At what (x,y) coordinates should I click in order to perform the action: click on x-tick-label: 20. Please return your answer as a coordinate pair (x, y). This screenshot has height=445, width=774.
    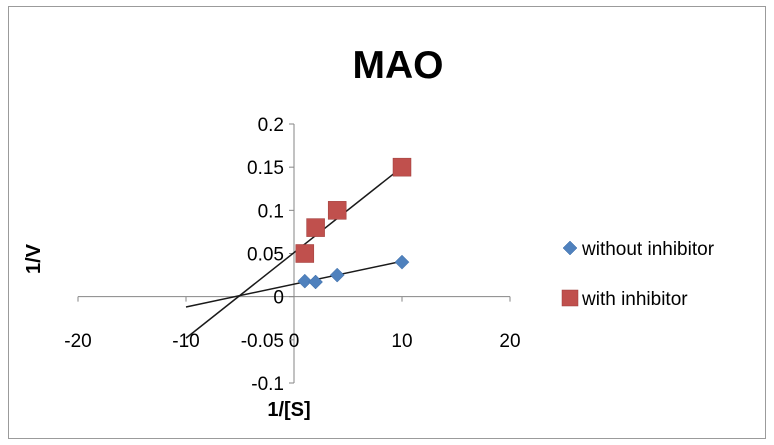
    Looking at the image, I should click on (509, 341).